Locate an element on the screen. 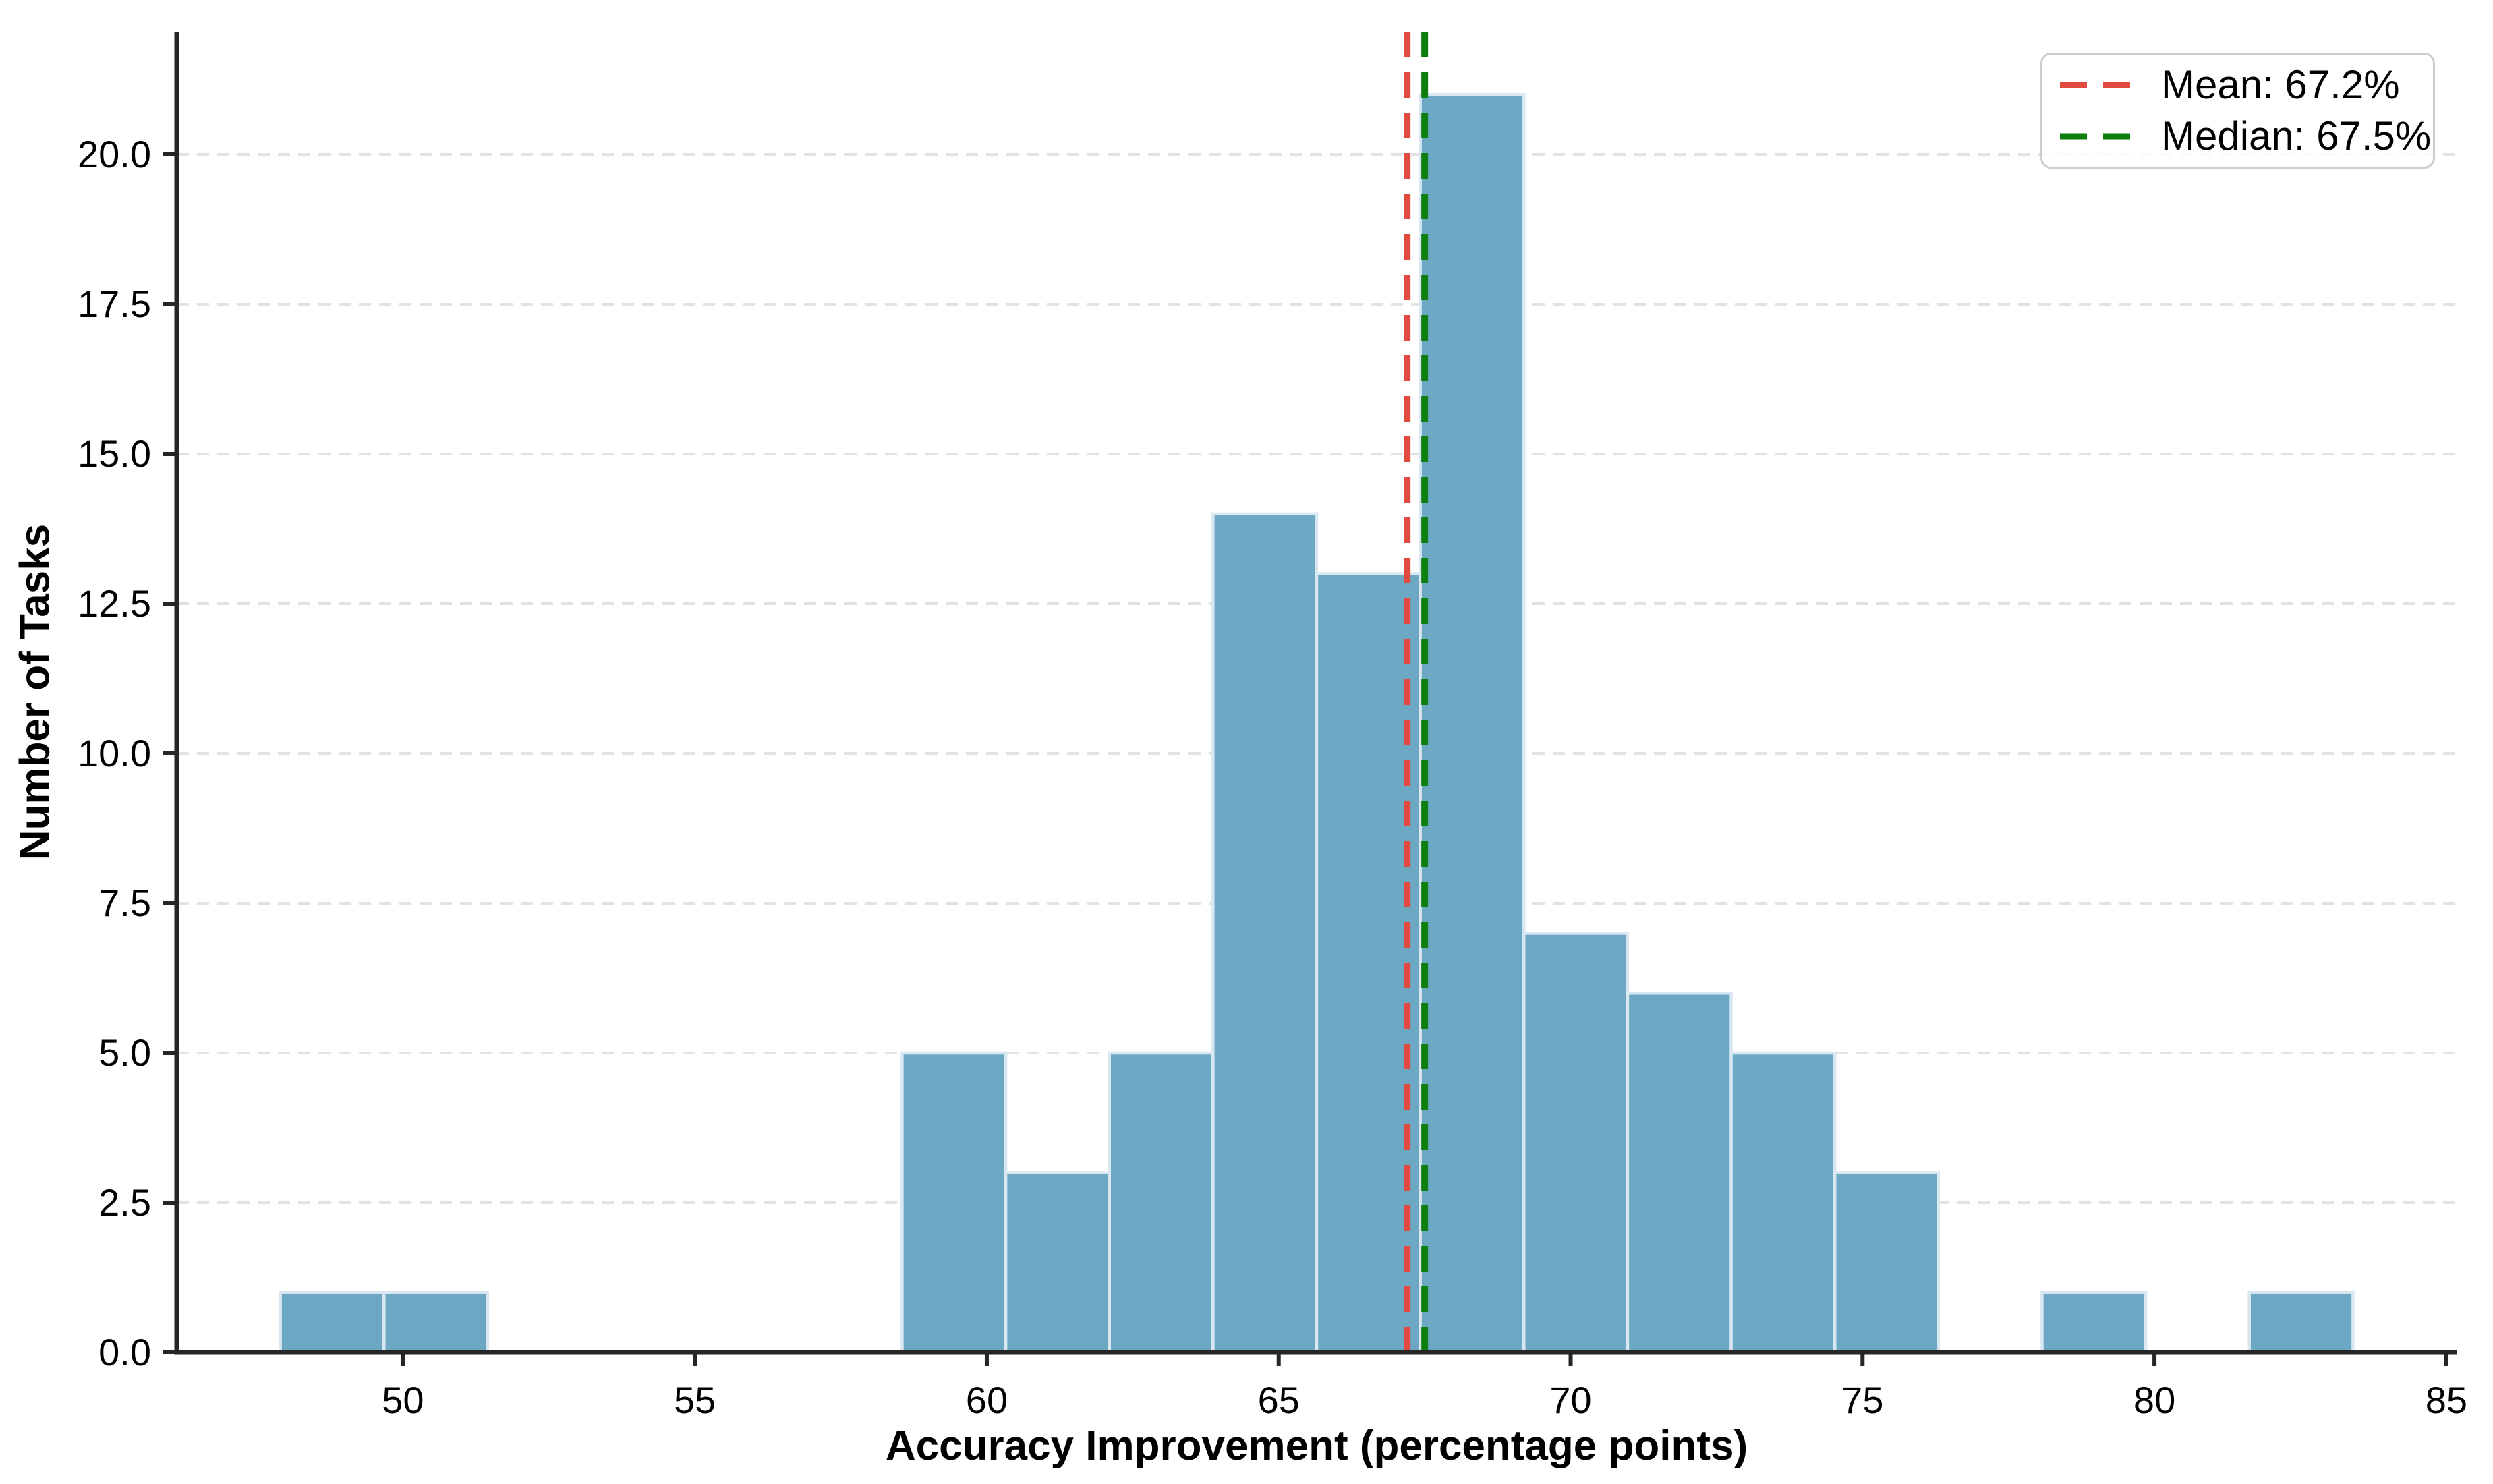 This screenshot has width=2493, height=1484. legend-item-median: Median: 67.5% is located at coordinates (2246, 136).